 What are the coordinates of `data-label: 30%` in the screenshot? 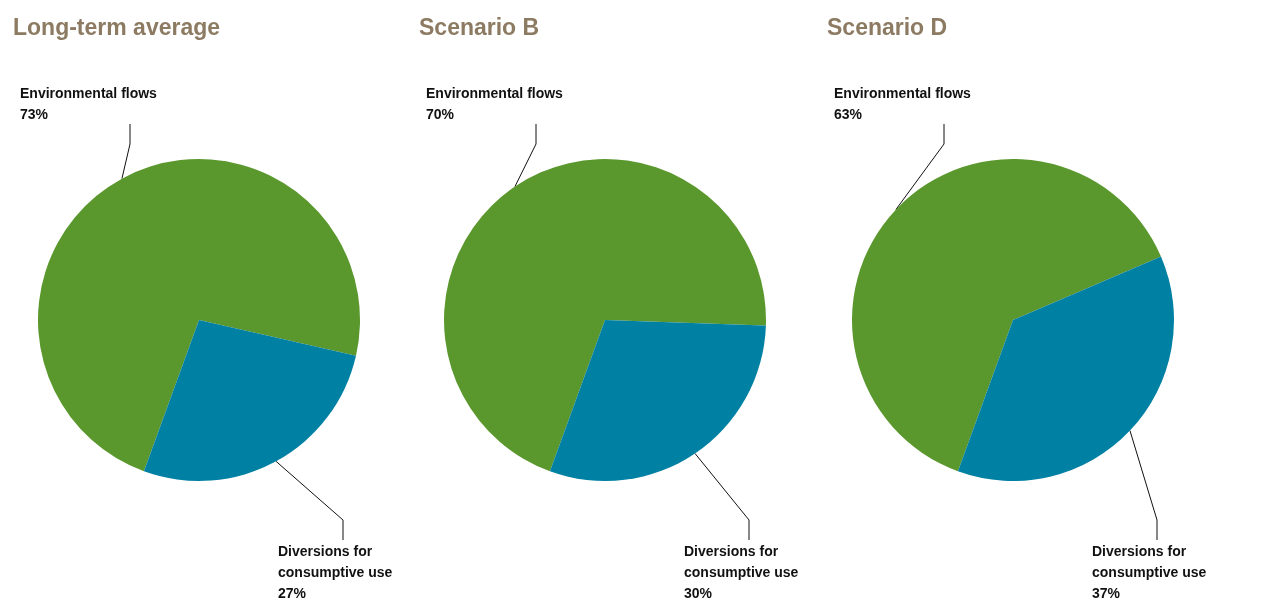 It's located at (698, 592).